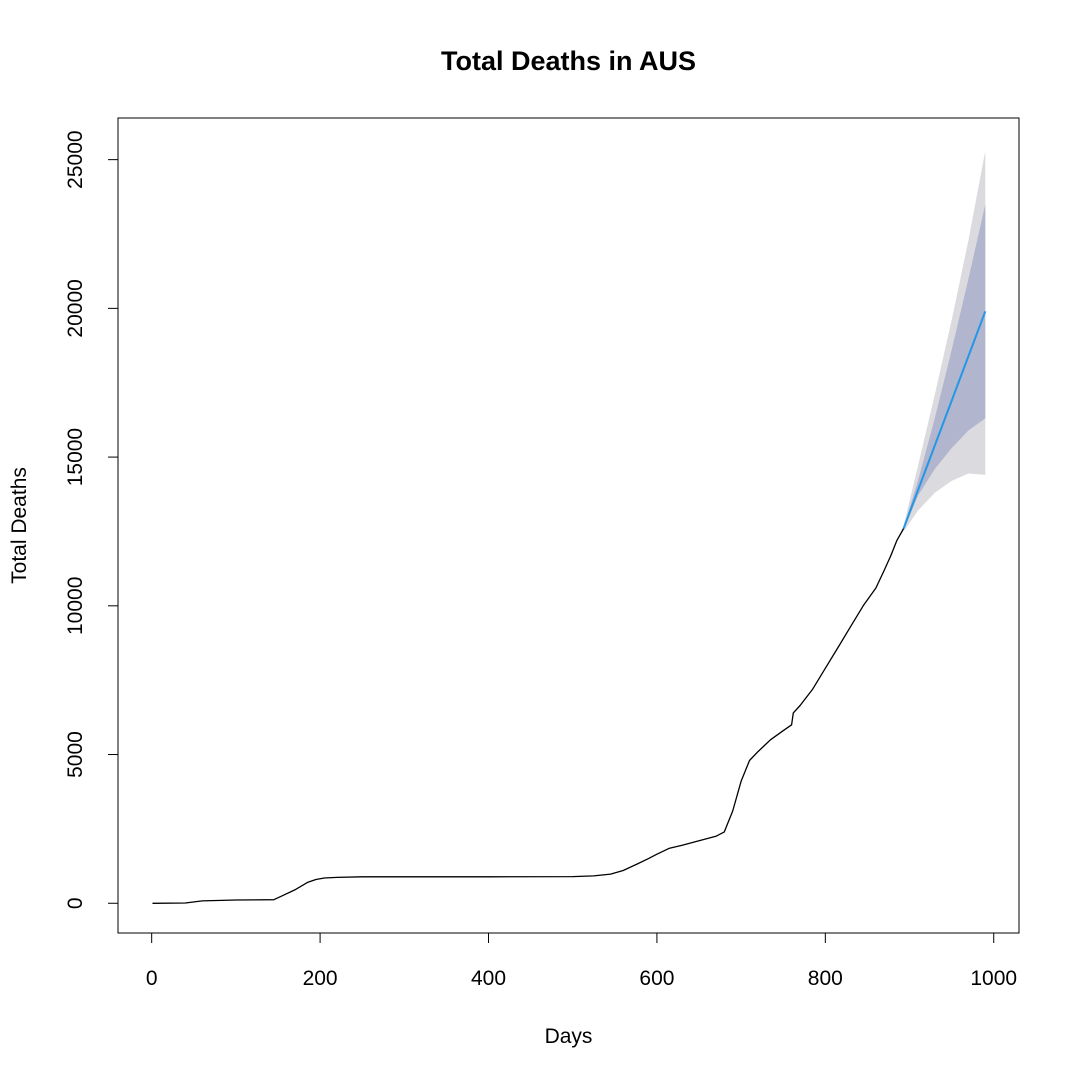 The height and width of the screenshot is (1080, 1080). What do you see at coordinates (488, 978) in the screenshot?
I see `x-tick-label: 400` at bounding box center [488, 978].